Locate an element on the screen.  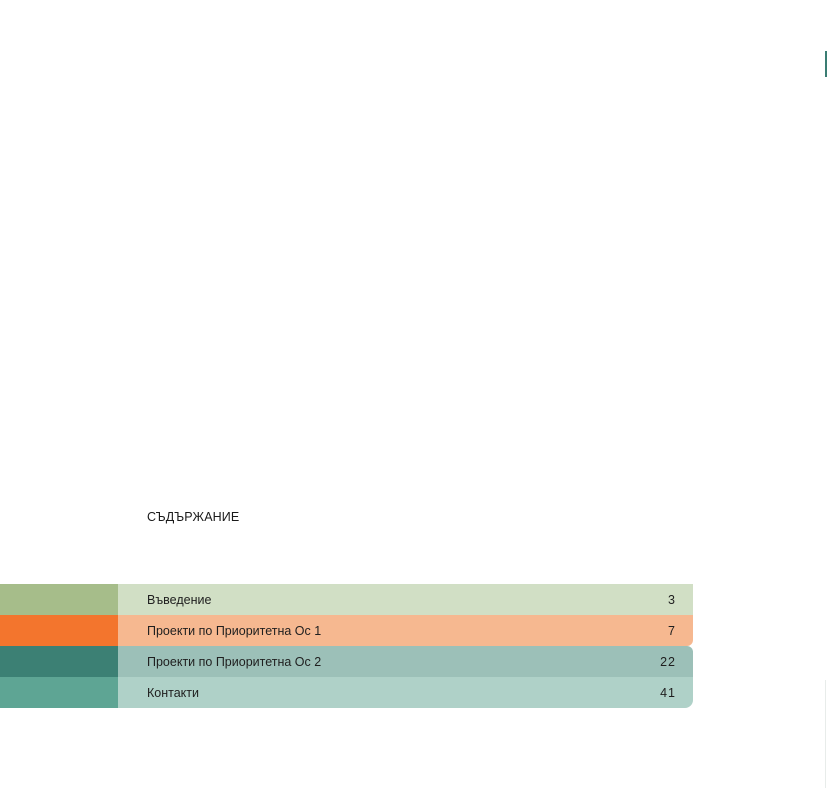
toc-entry-contacts: Контакти 41 is located at coordinates (346, 692).